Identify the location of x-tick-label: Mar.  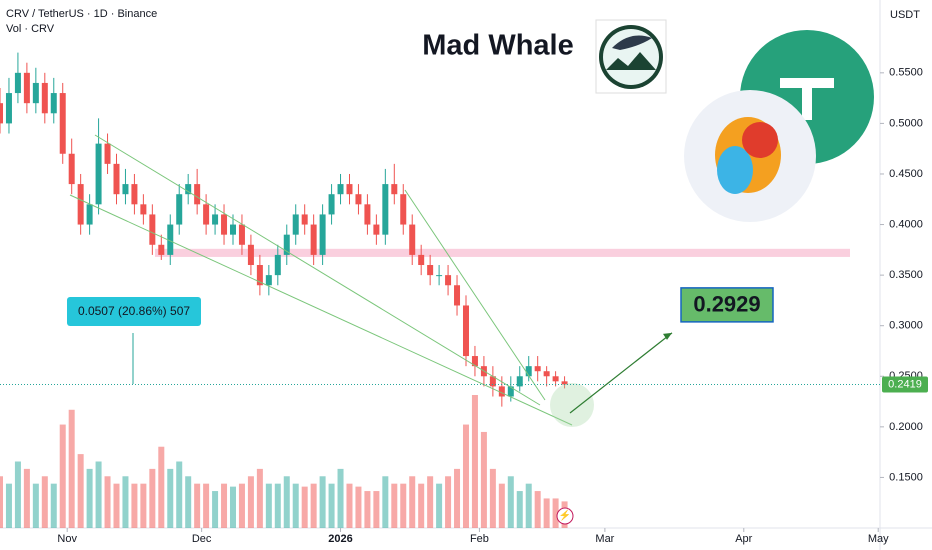
(604, 539).